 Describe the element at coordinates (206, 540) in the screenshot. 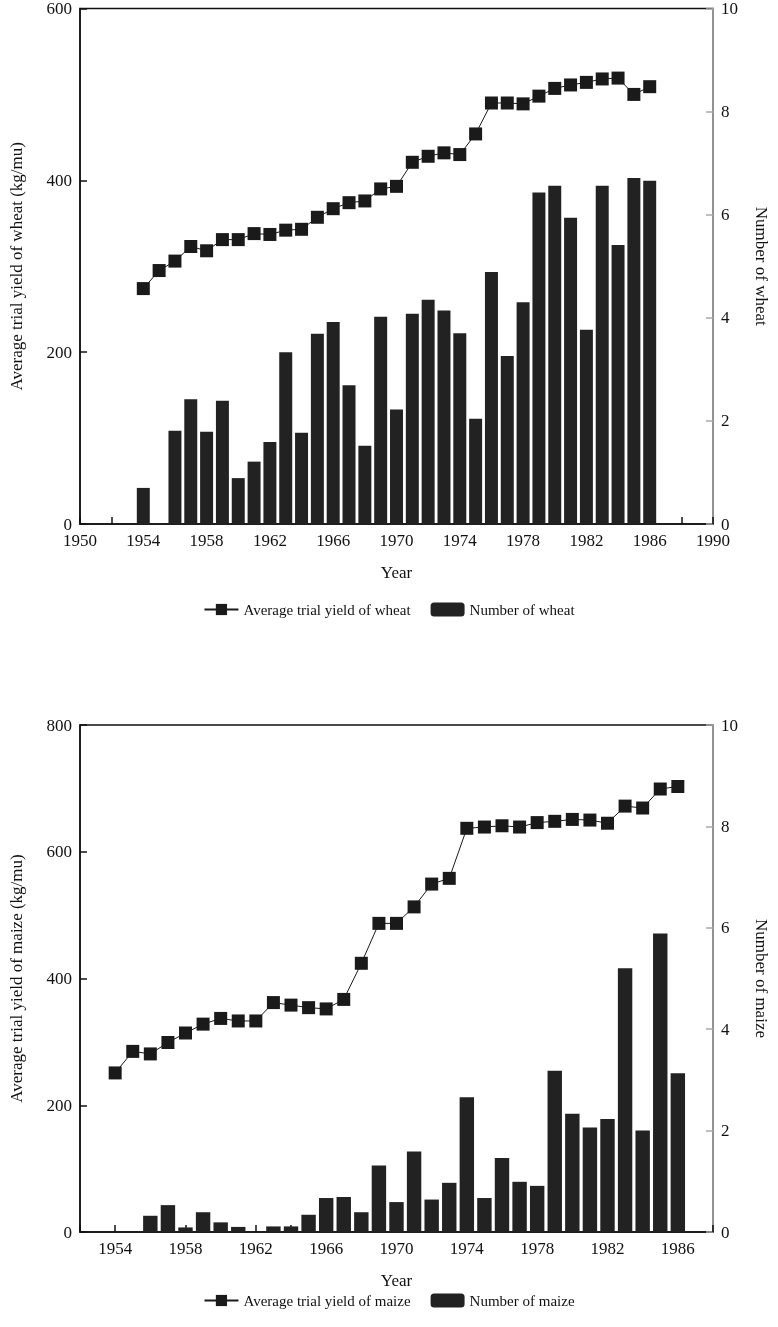

I see `x-tick-label: 1958` at that location.